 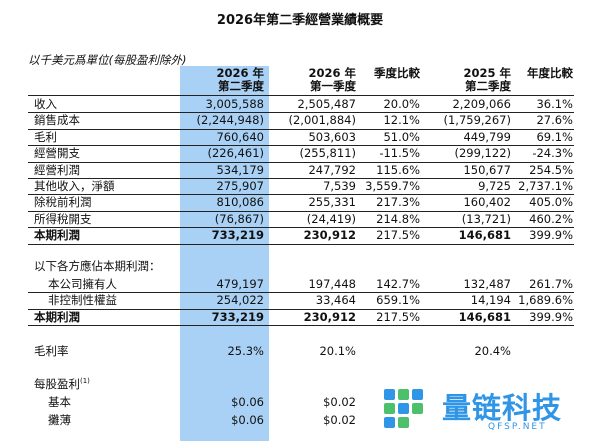 I want to click on row-label: 毛利率, so click(x=51, y=351).